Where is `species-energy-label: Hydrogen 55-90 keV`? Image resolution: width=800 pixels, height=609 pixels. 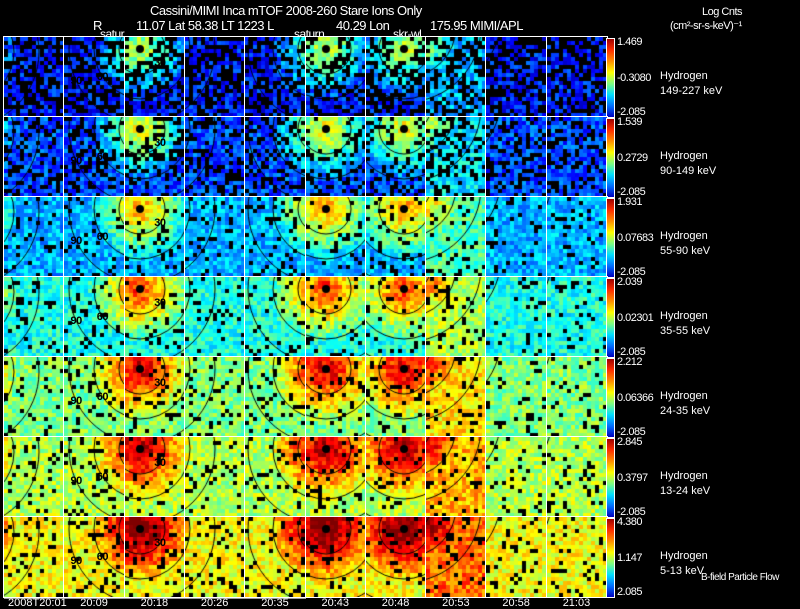
species-energy-label: Hydrogen 55-90 keV is located at coordinates (685, 244).